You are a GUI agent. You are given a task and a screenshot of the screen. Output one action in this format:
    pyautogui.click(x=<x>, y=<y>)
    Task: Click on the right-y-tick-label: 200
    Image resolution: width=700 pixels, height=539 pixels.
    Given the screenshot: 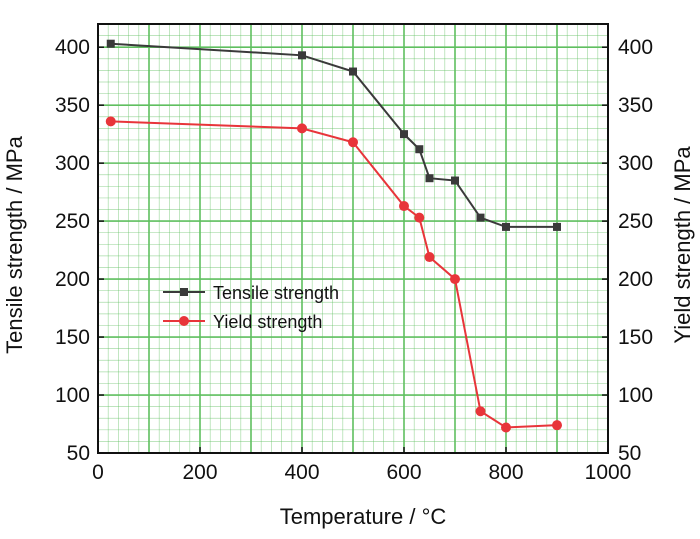 What is the action you would take?
    pyautogui.click(x=635, y=279)
    